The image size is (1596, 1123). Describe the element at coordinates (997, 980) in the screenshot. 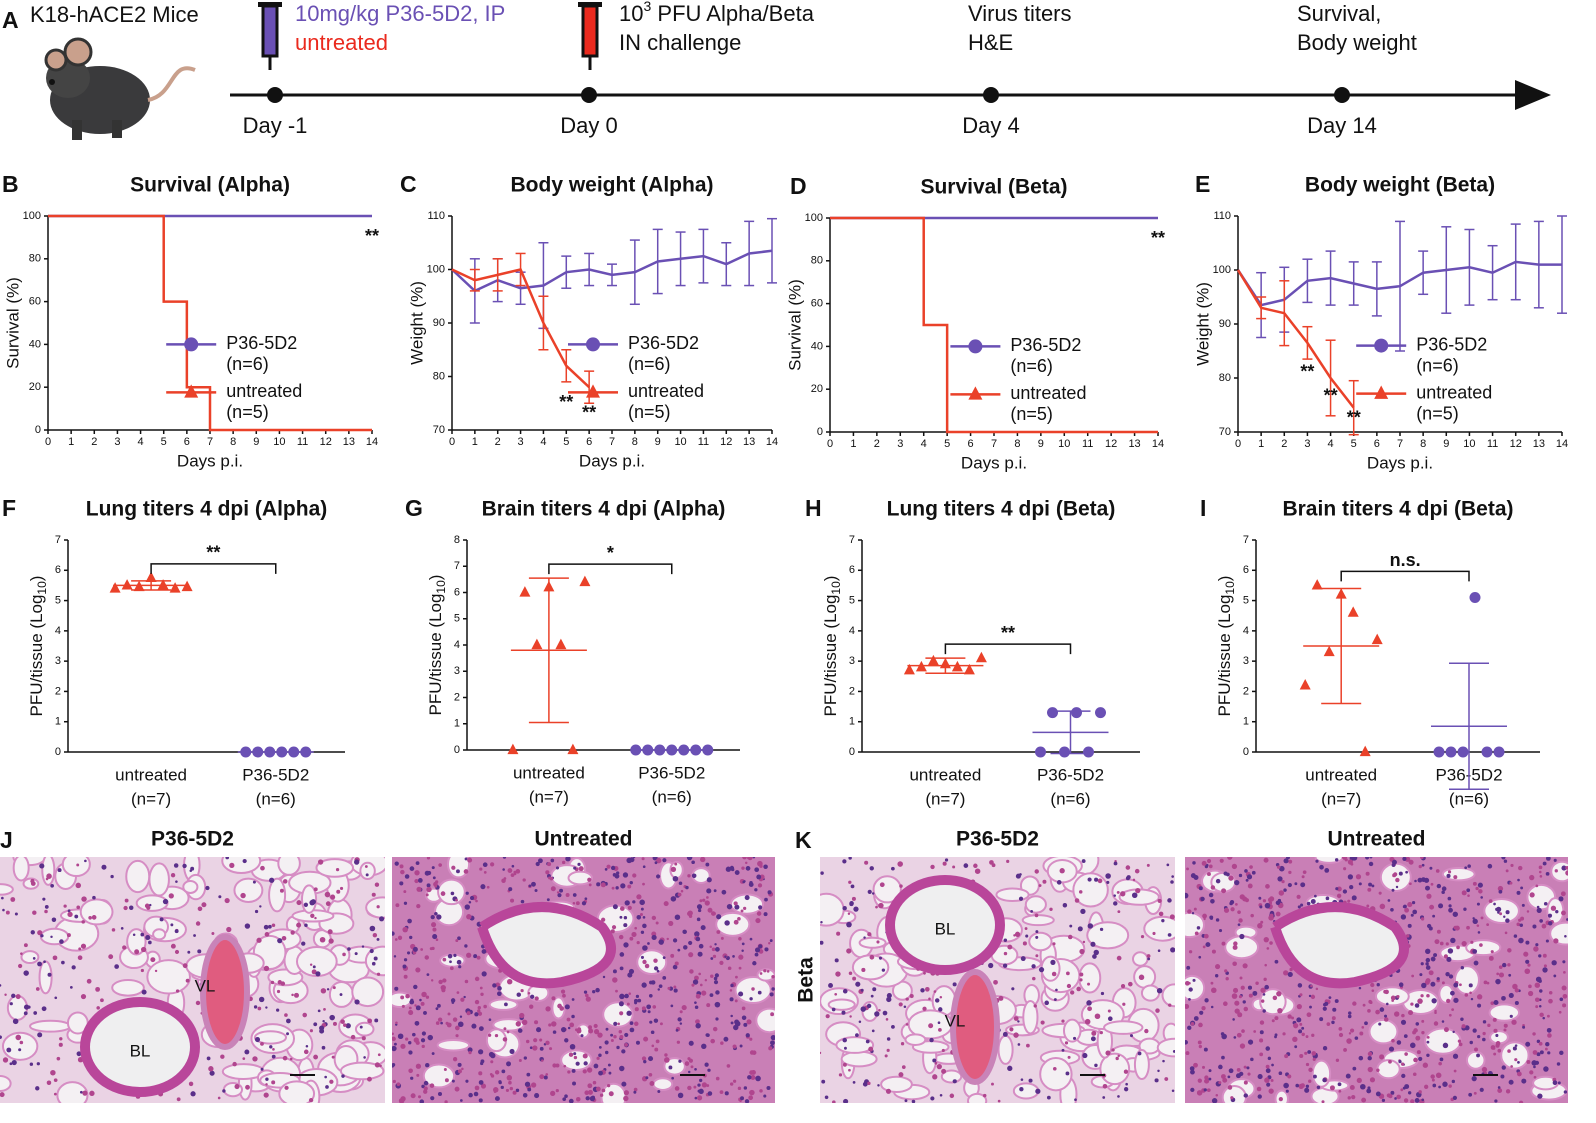

I see `histology-image` at that location.